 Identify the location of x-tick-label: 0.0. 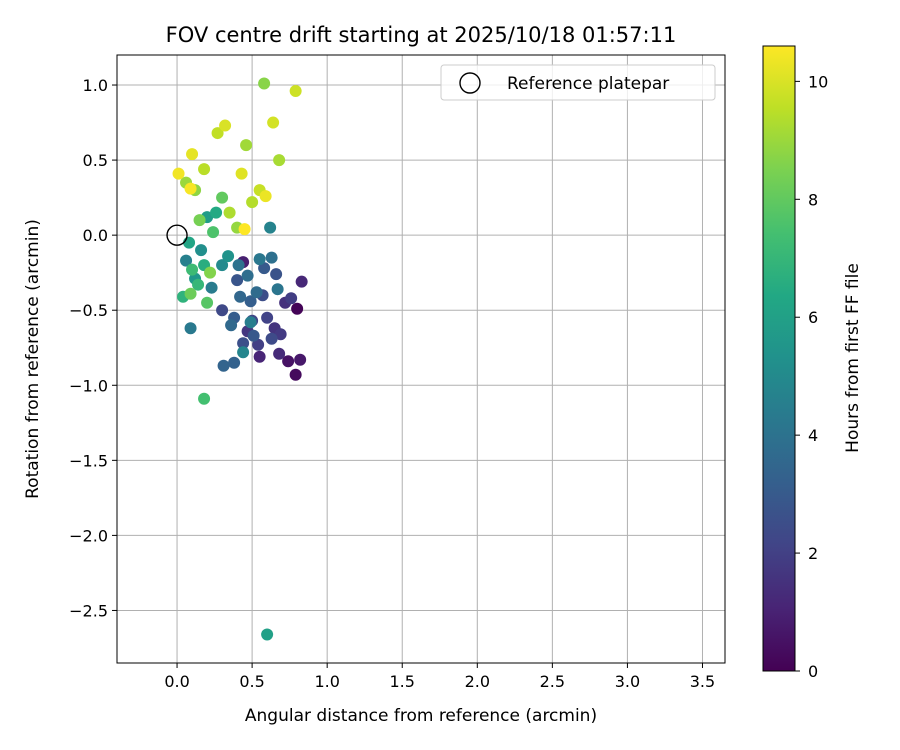
(176, 681).